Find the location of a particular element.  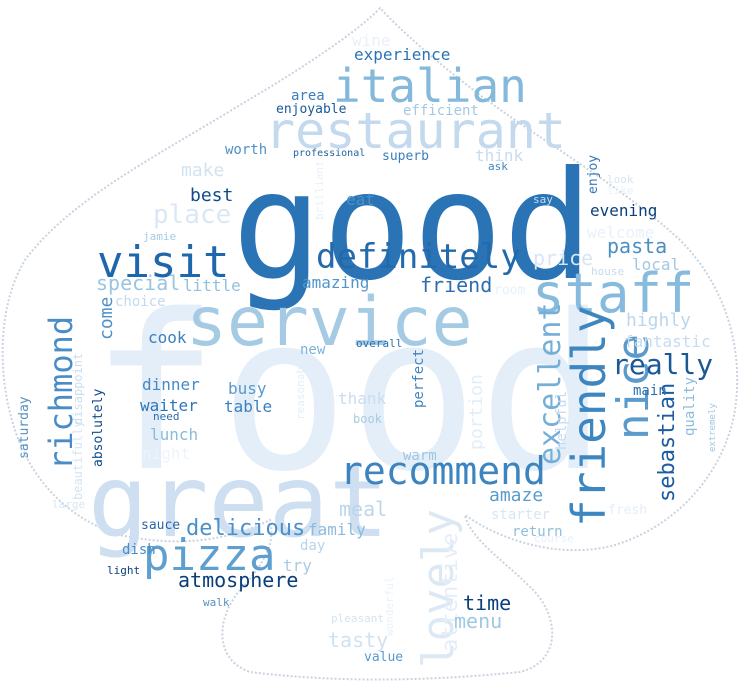

word-look: look is located at coordinates (620, 179).